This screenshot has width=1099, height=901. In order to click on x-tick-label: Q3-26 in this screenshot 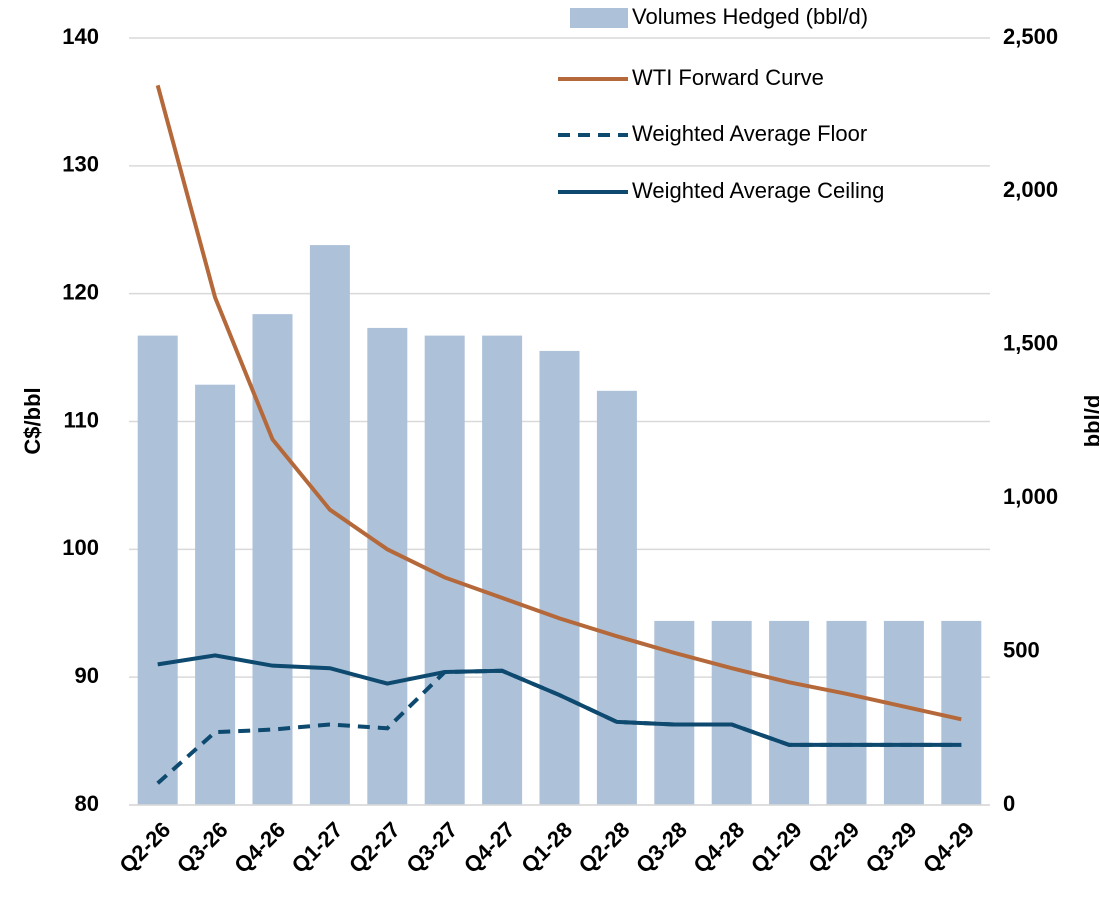, I will do `click(202, 847)`.